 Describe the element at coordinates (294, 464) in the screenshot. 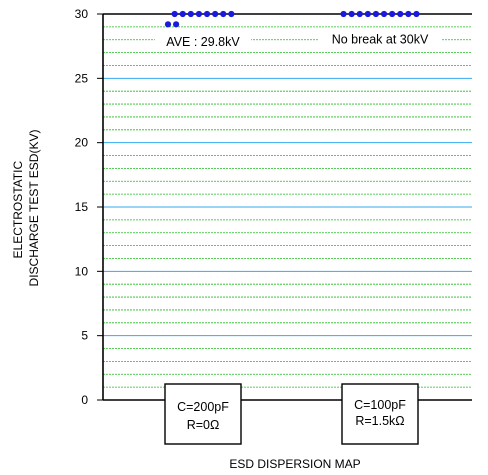

I see `x-axis-label: ESD DISPERSION MAP` at that location.